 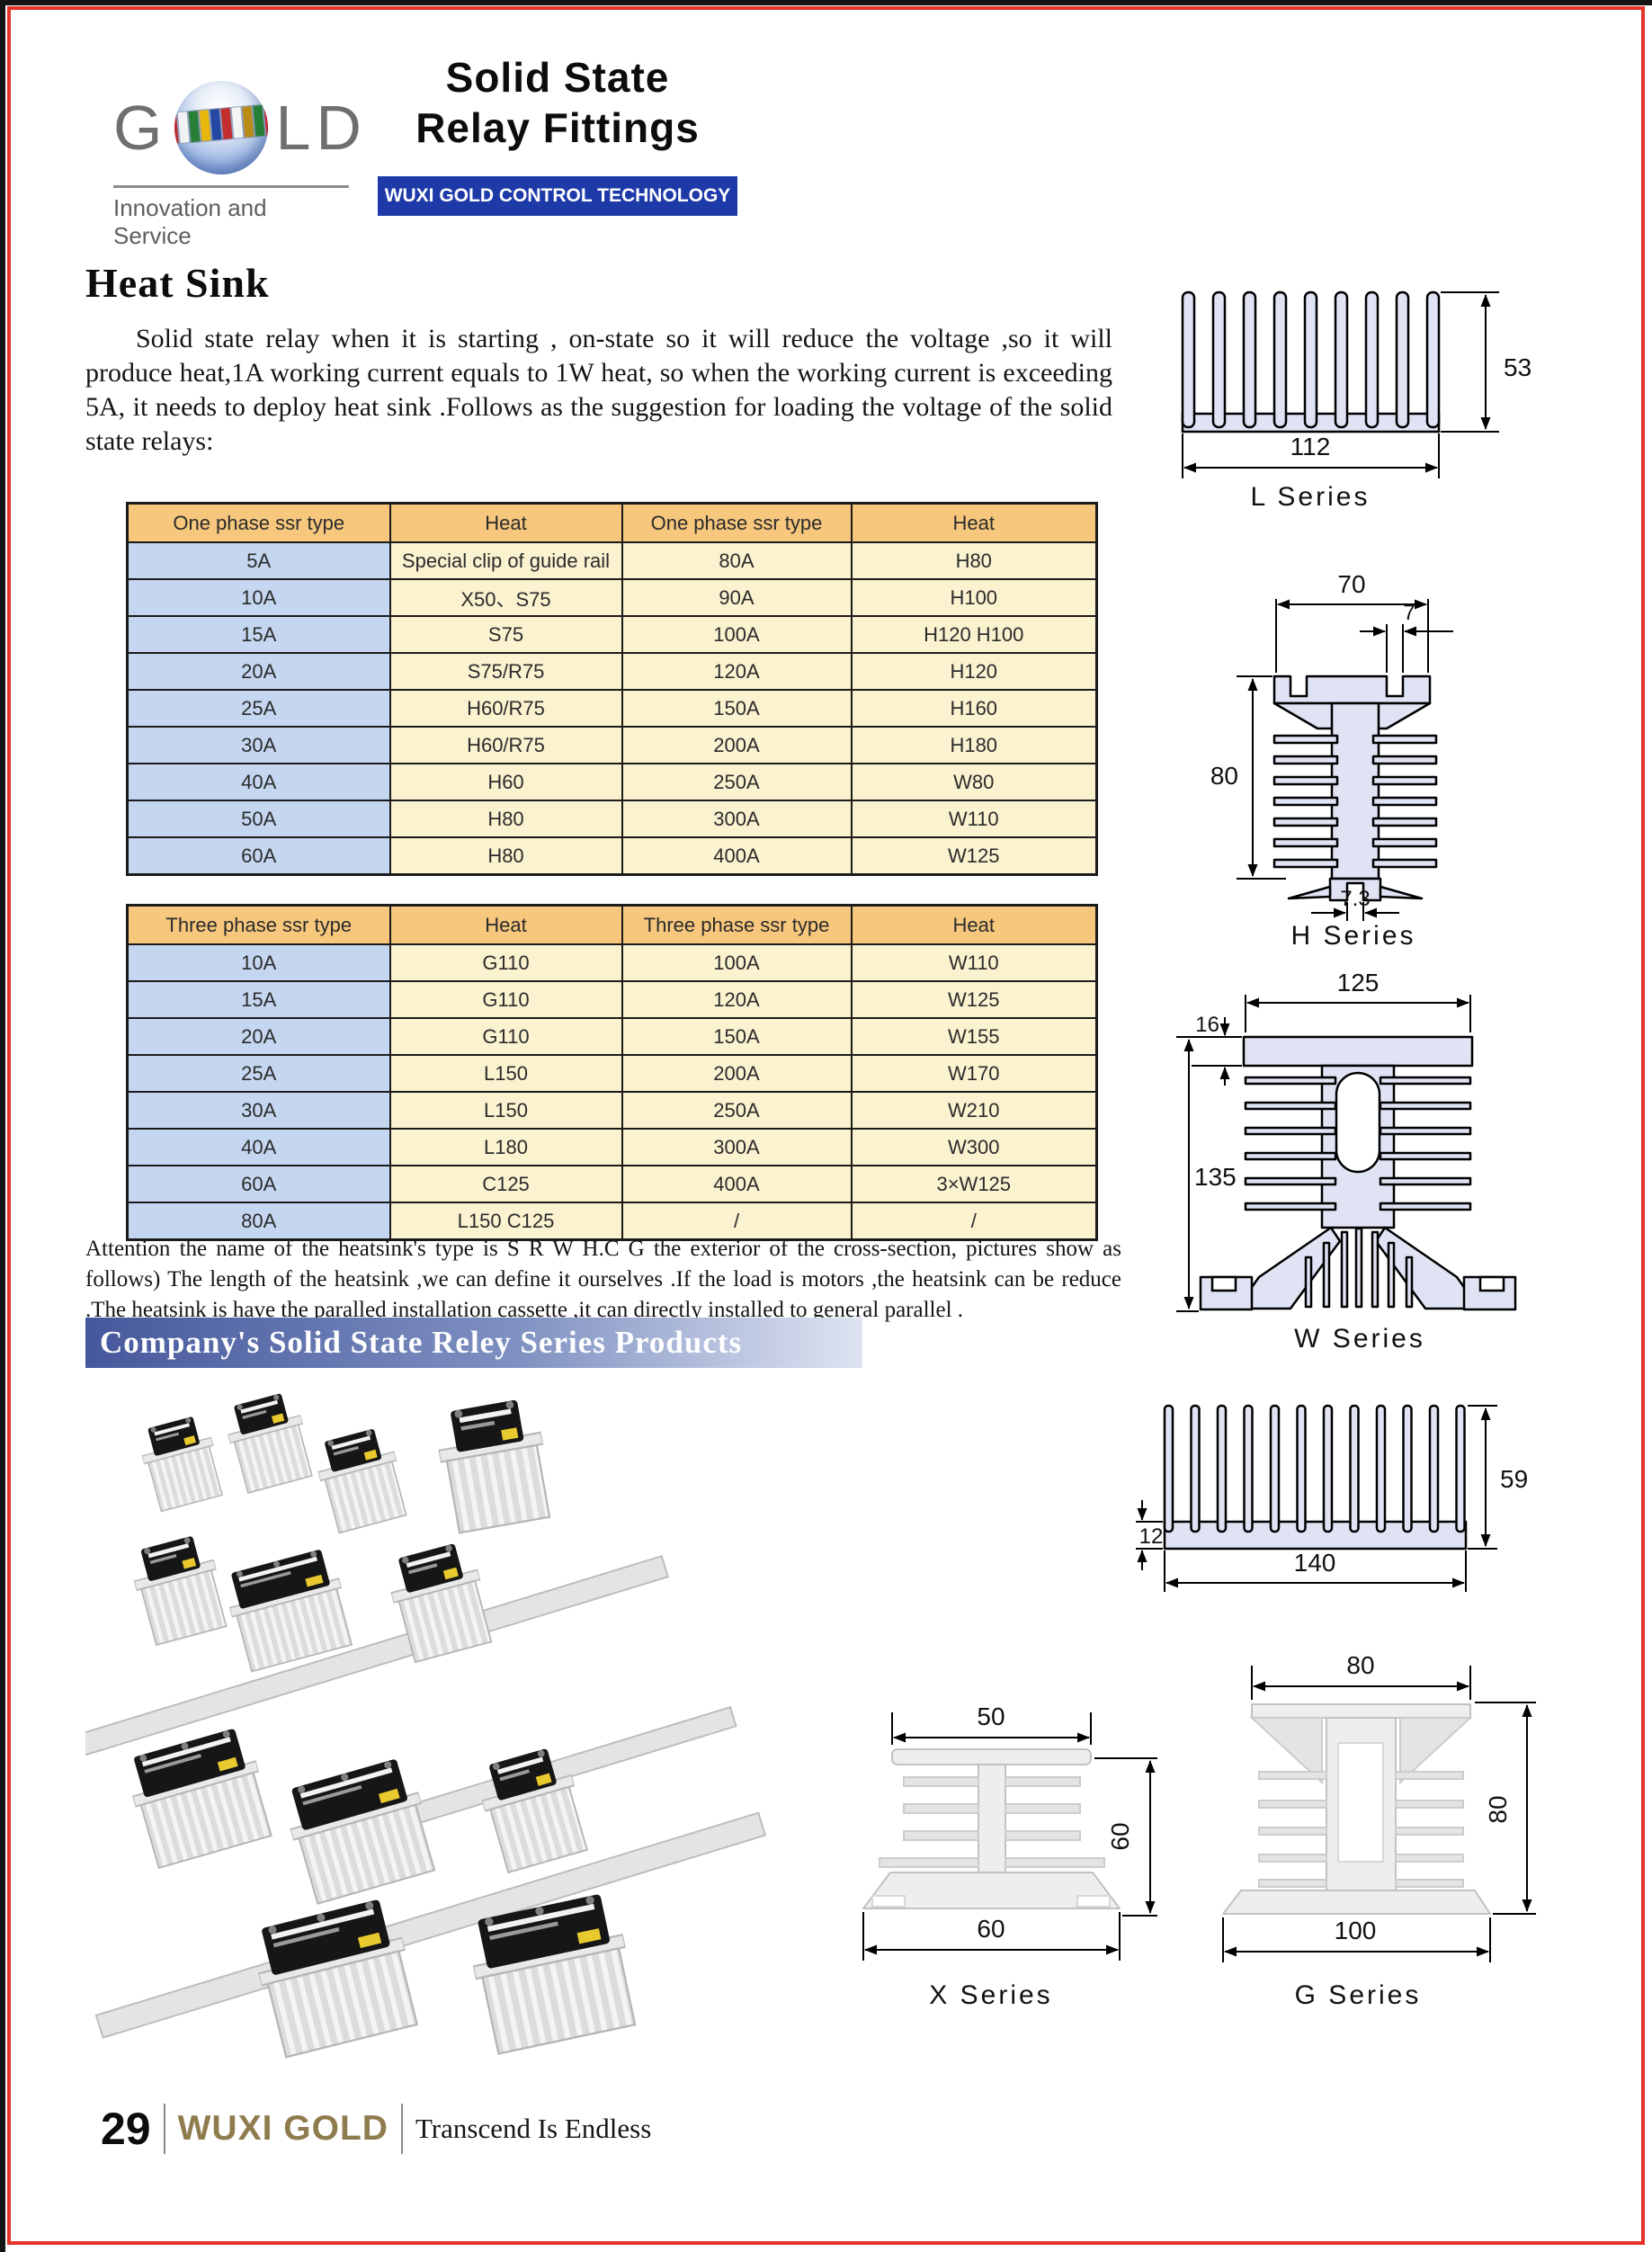 What do you see at coordinates (505, 782) in the screenshot?
I see `table-cell: H60` at bounding box center [505, 782].